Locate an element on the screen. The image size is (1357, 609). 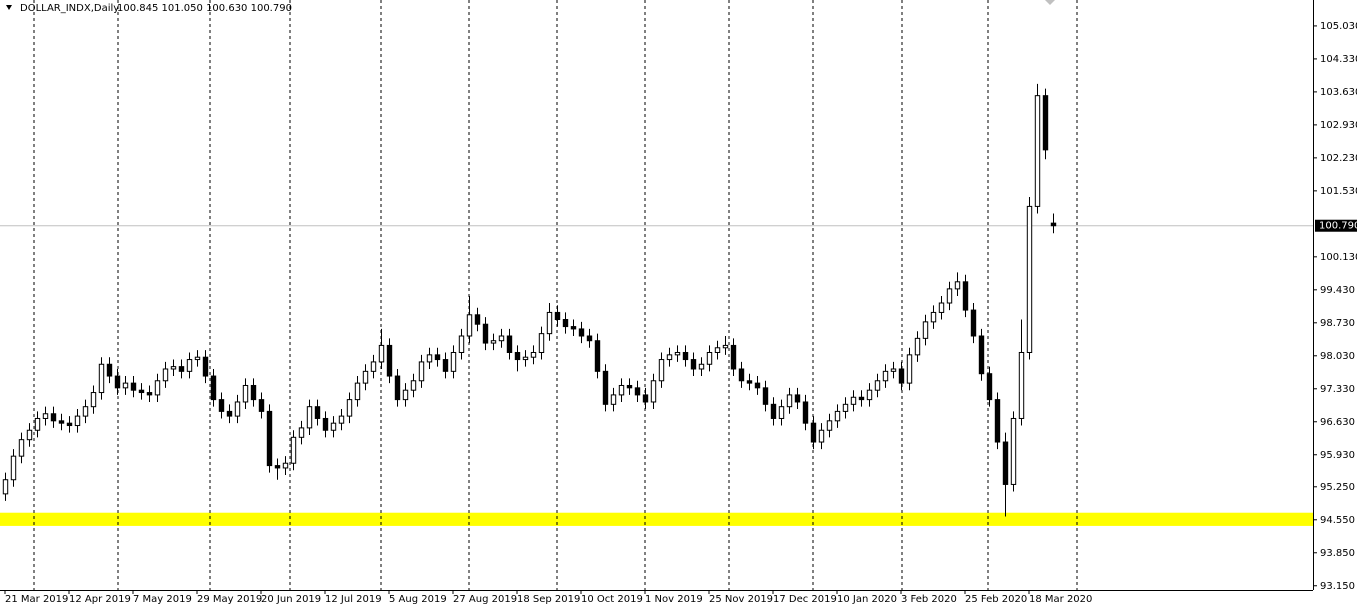
x-tick-label: 17 Dec 2019 is located at coordinates (805, 599).